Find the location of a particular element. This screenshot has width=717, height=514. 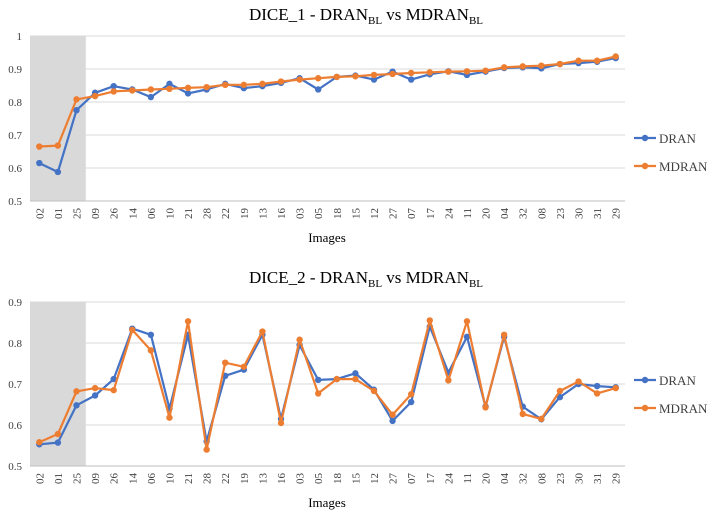

x-tick-label: 23 is located at coordinates (561, 479).